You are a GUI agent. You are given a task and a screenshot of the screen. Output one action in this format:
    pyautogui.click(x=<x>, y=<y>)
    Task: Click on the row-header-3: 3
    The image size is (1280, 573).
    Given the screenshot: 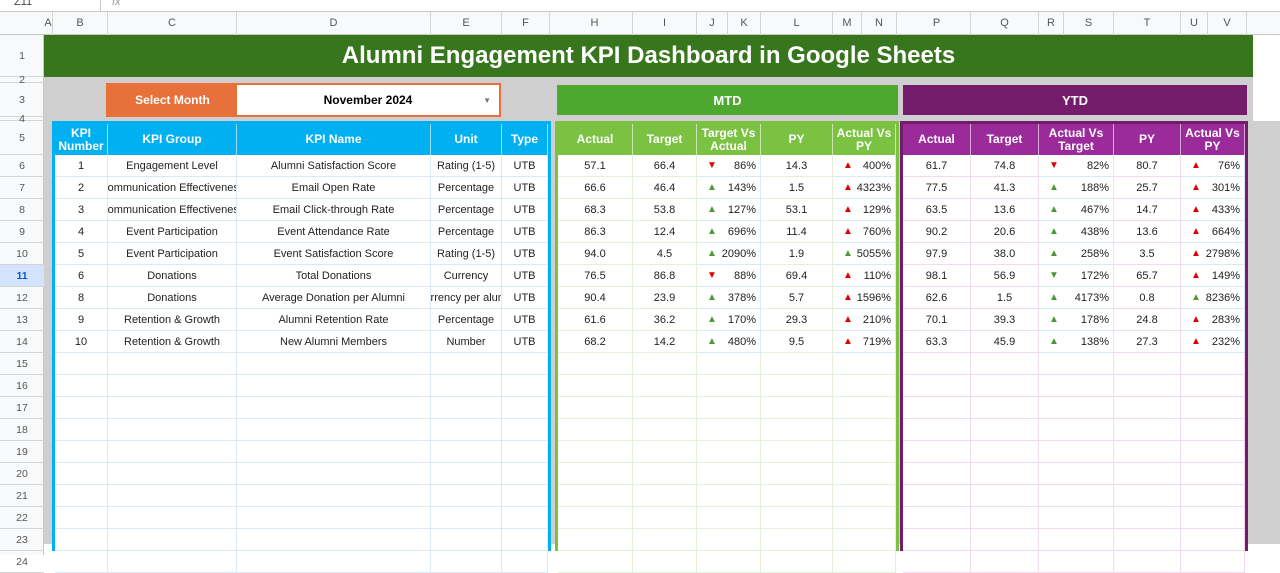 What is the action you would take?
    pyautogui.click(x=22, y=100)
    